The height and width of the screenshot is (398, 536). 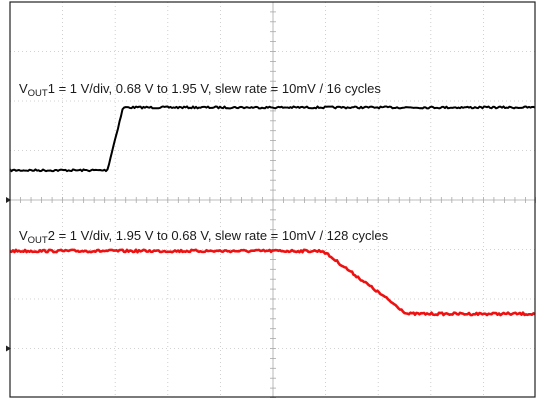 What do you see at coordinates (8, 200) in the screenshot?
I see `ch1-ground-marker` at bounding box center [8, 200].